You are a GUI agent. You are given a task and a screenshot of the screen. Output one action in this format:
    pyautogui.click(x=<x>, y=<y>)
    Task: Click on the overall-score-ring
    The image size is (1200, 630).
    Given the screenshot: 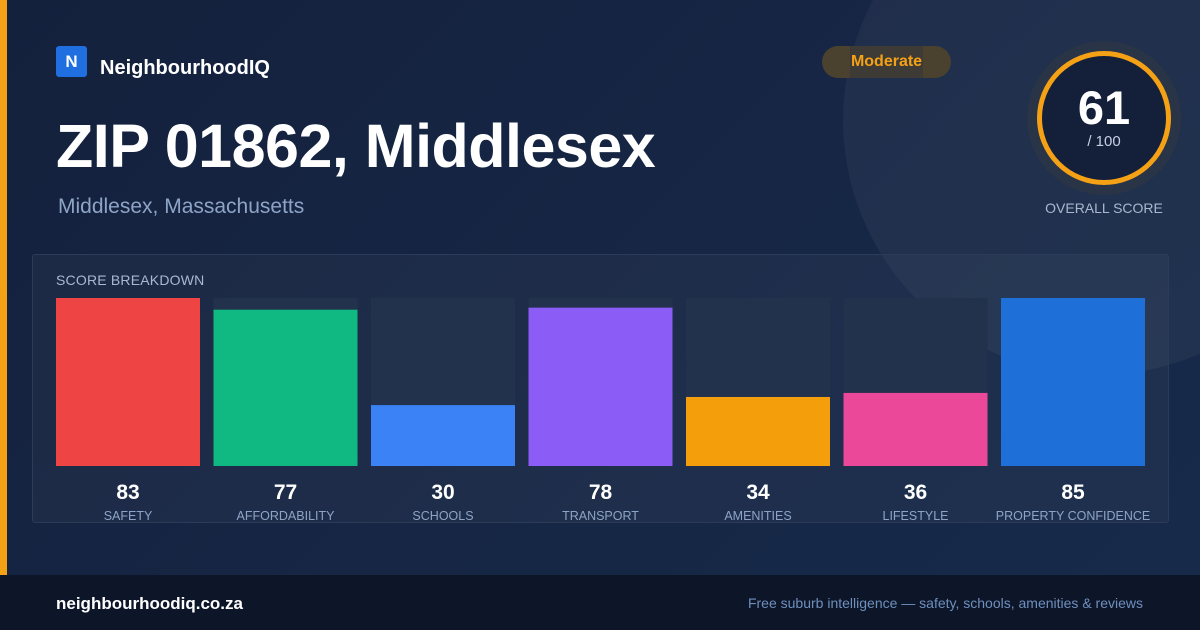 What is the action you would take?
    pyautogui.click(x=1104, y=118)
    